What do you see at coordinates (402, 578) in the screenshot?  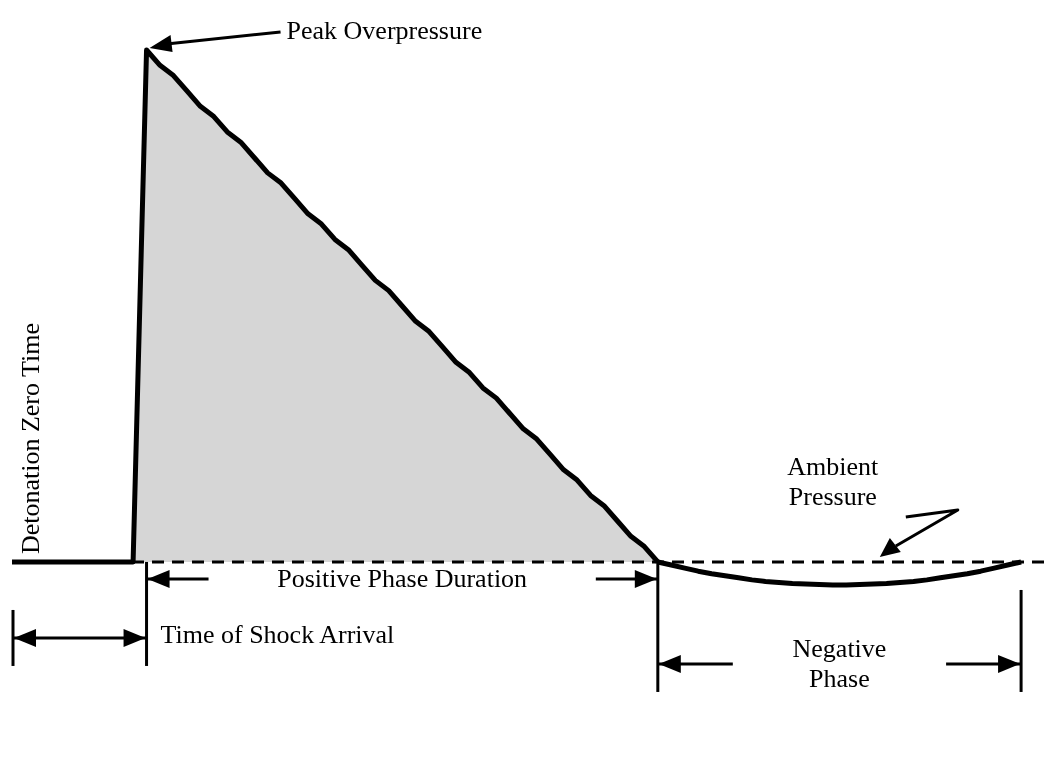 I see `annotation: Positive Phase Duration` at bounding box center [402, 578].